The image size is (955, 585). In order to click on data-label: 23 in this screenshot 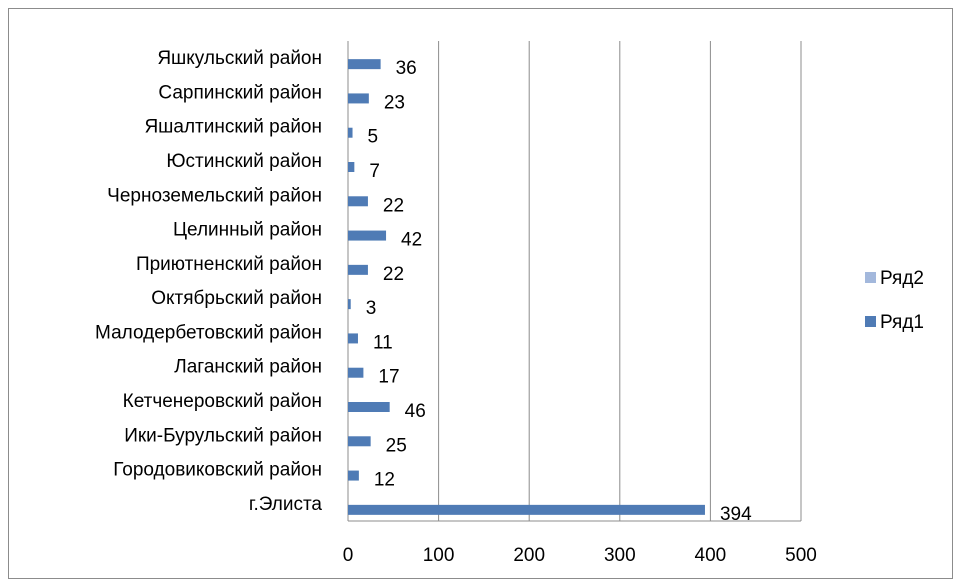, I will do `click(394, 102)`.